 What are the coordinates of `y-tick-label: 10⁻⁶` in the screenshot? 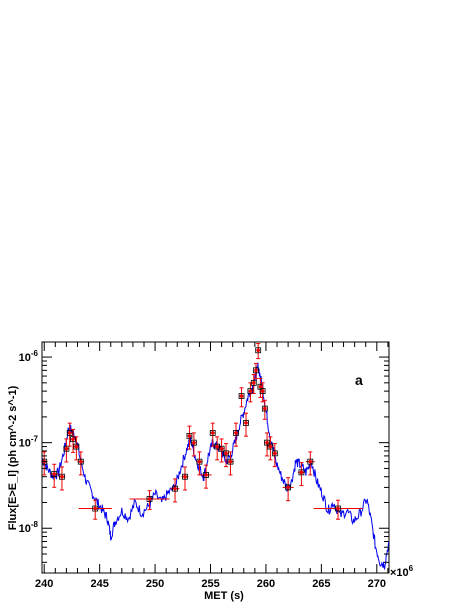 It's located at (29, 356).